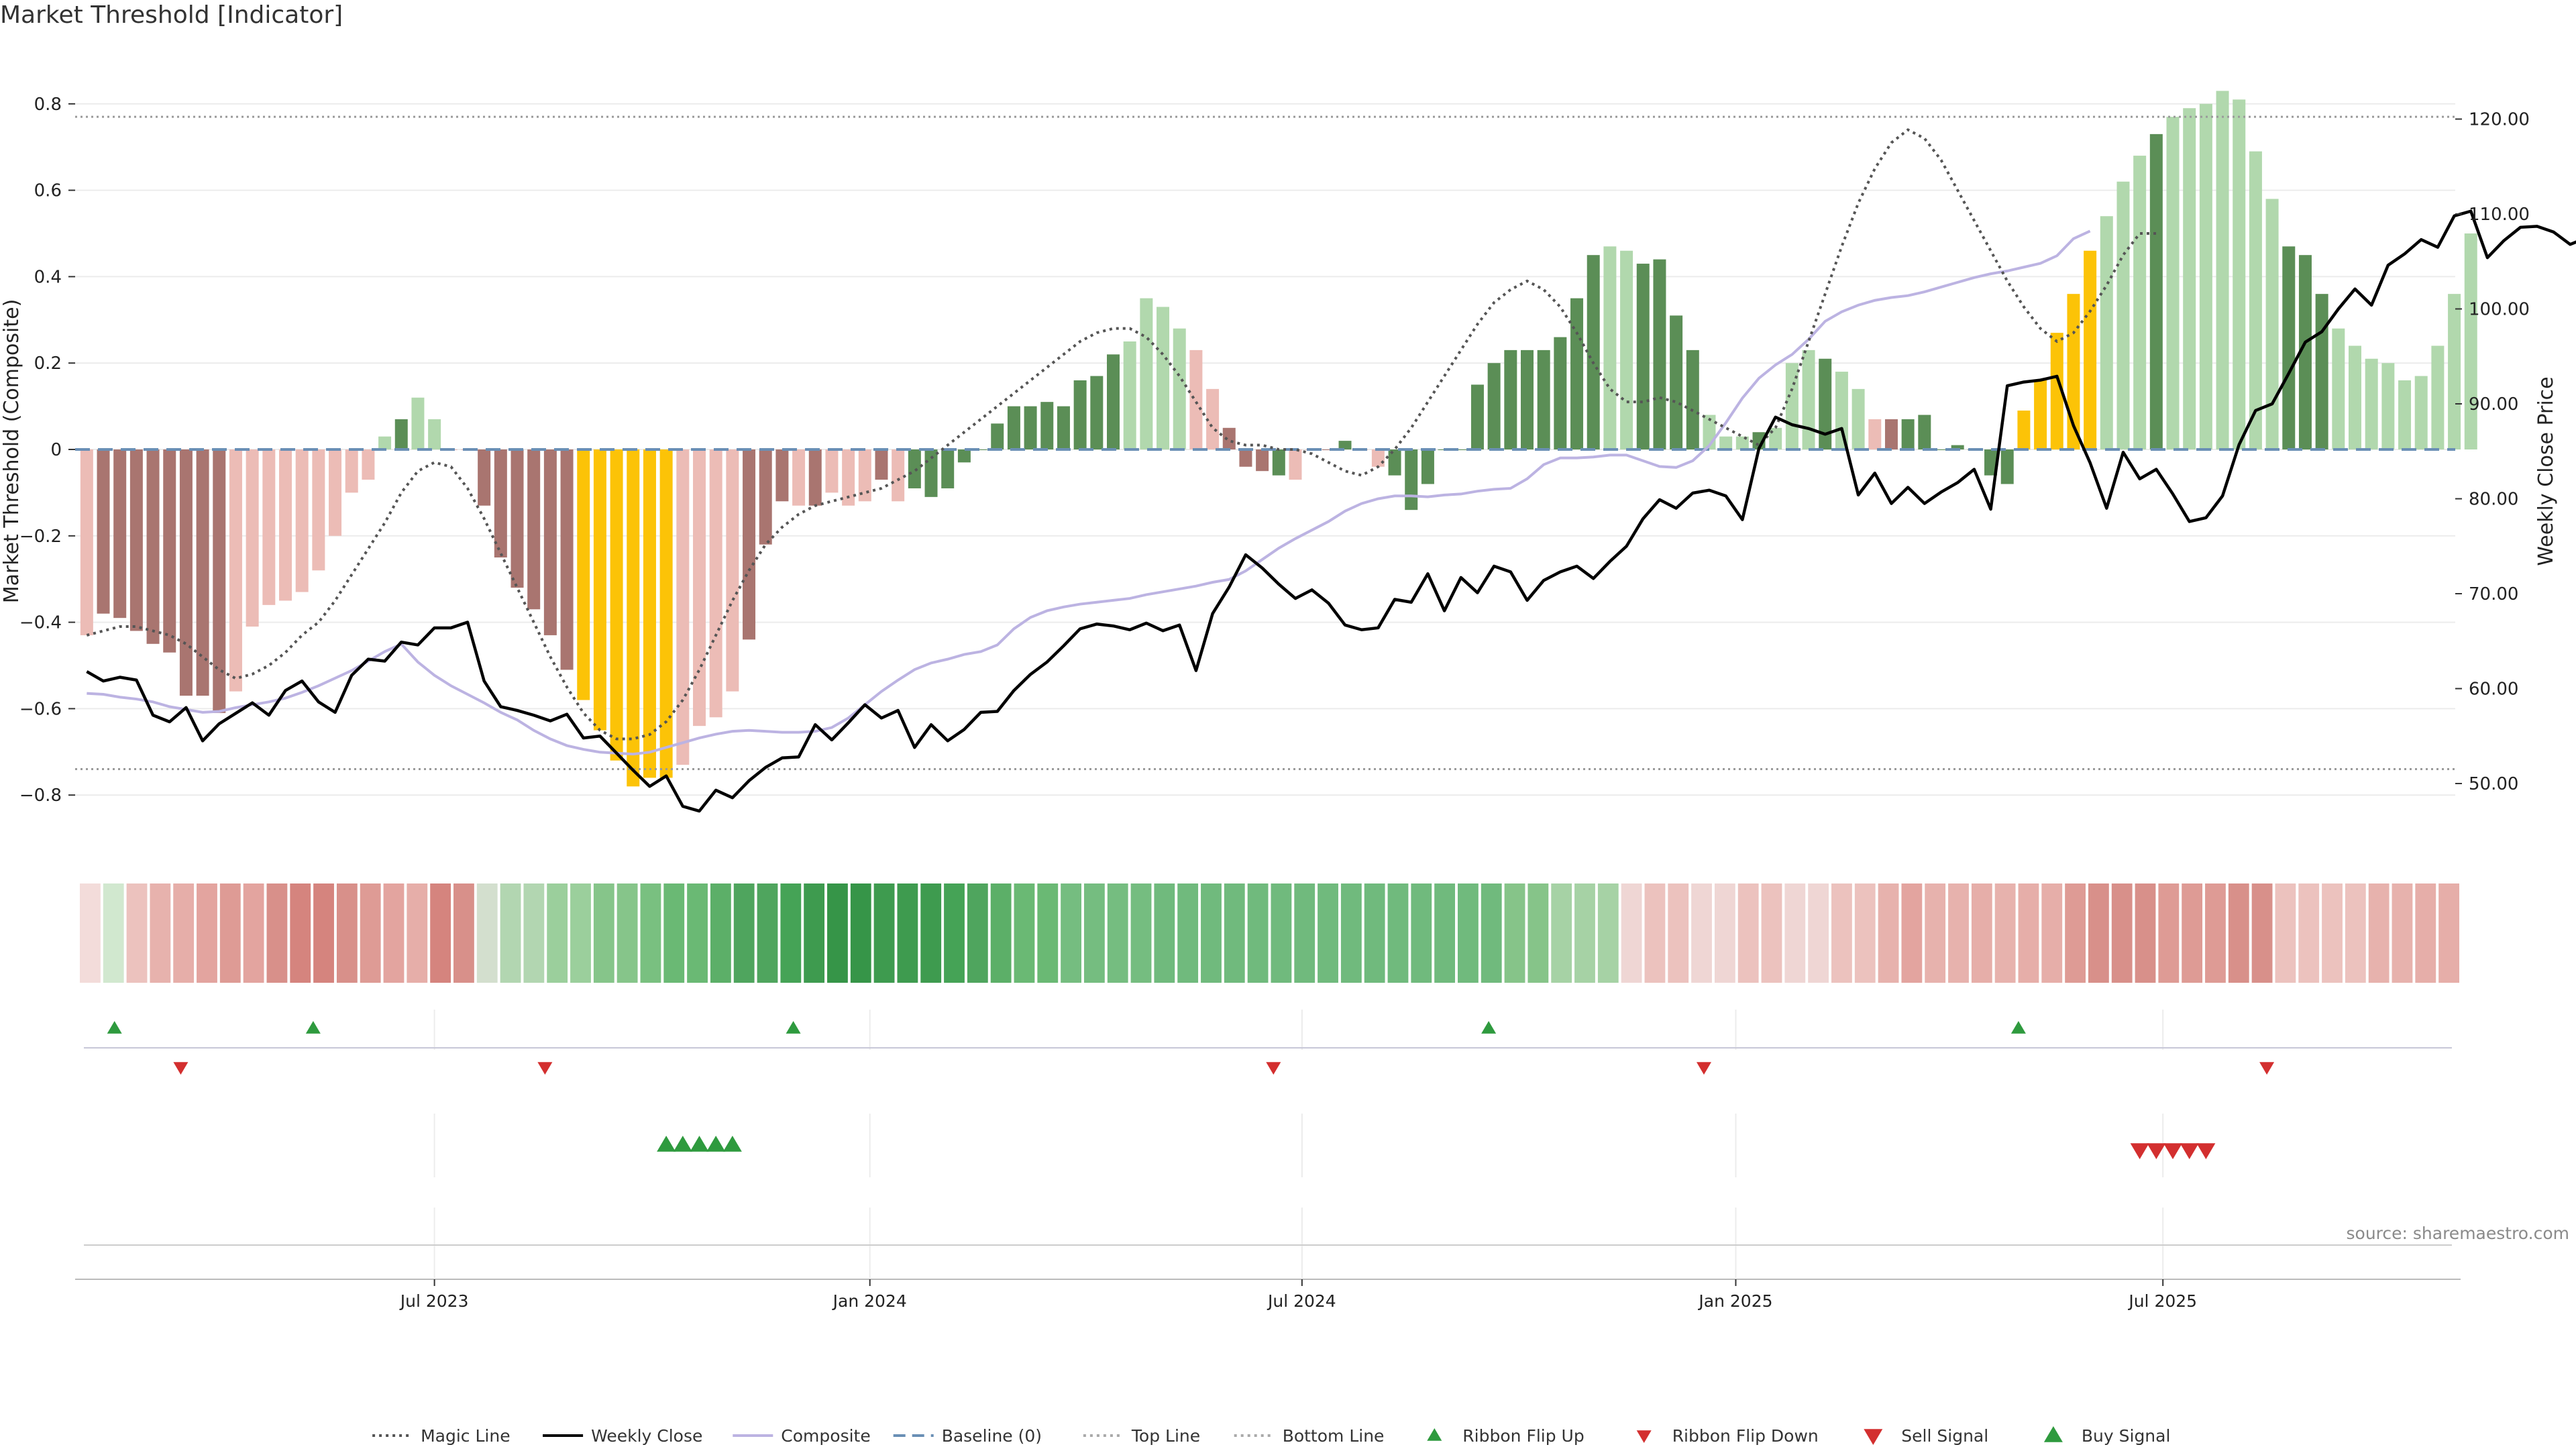 This screenshot has width=2576, height=1449. Describe the element at coordinates (181, 1068) in the screenshot. I see `ribbon-flip-down-marker` at that location.